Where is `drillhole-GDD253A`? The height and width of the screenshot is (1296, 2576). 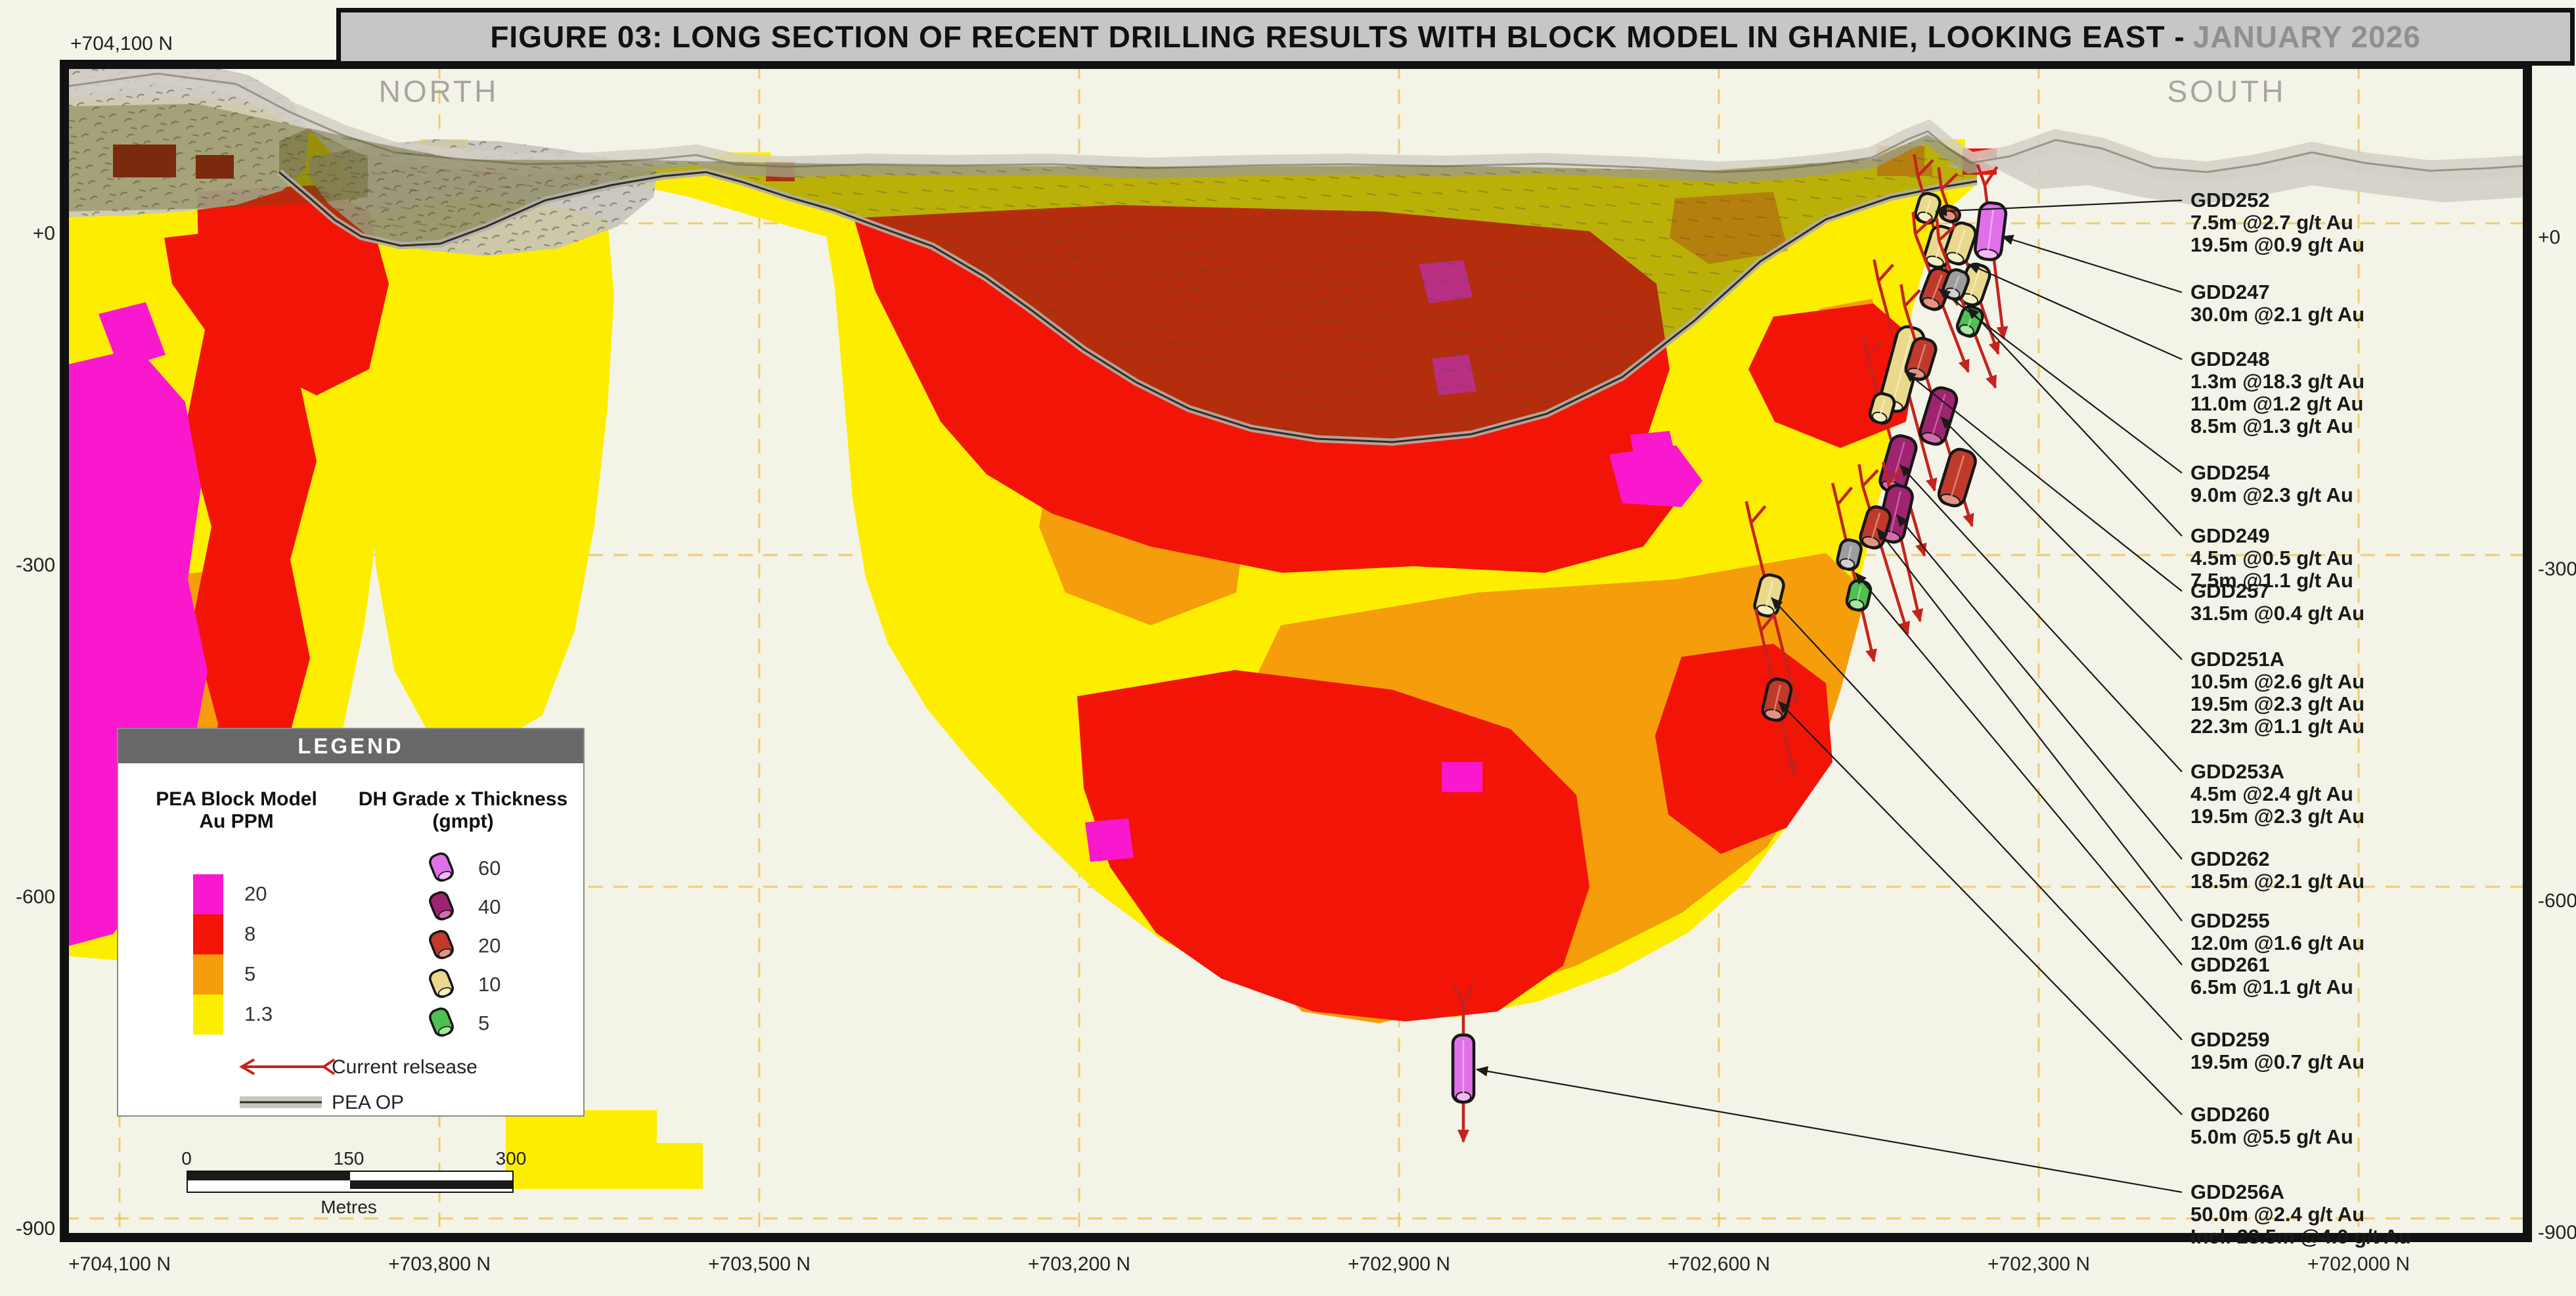 drillhole-GDD253A is located at coordinates (1894, 445).